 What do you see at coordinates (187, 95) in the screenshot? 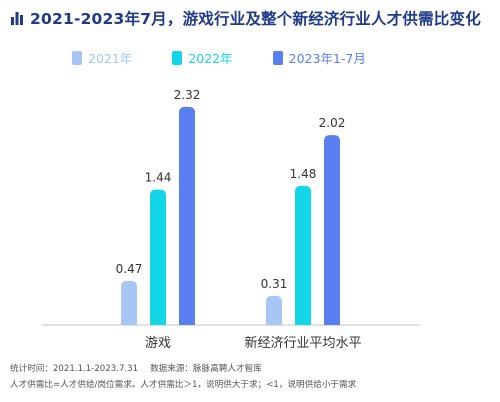
I see `data-label-games-2: 2.32` at bounding box center [187, 95].